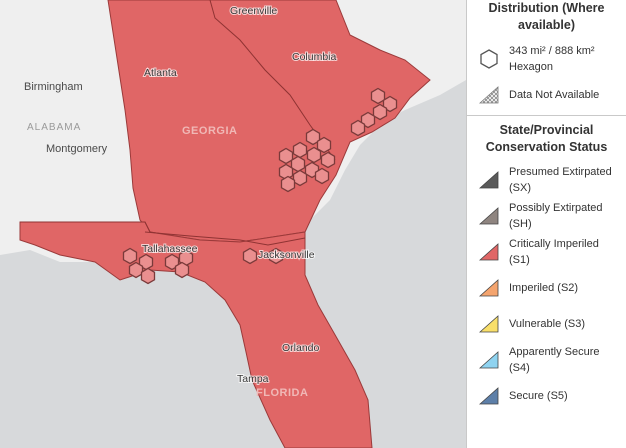 Image resolution: width=626 pixels, height=448 pixels. I want to click on status-row: Presumed Extirpated (SX), so click(546, 180).